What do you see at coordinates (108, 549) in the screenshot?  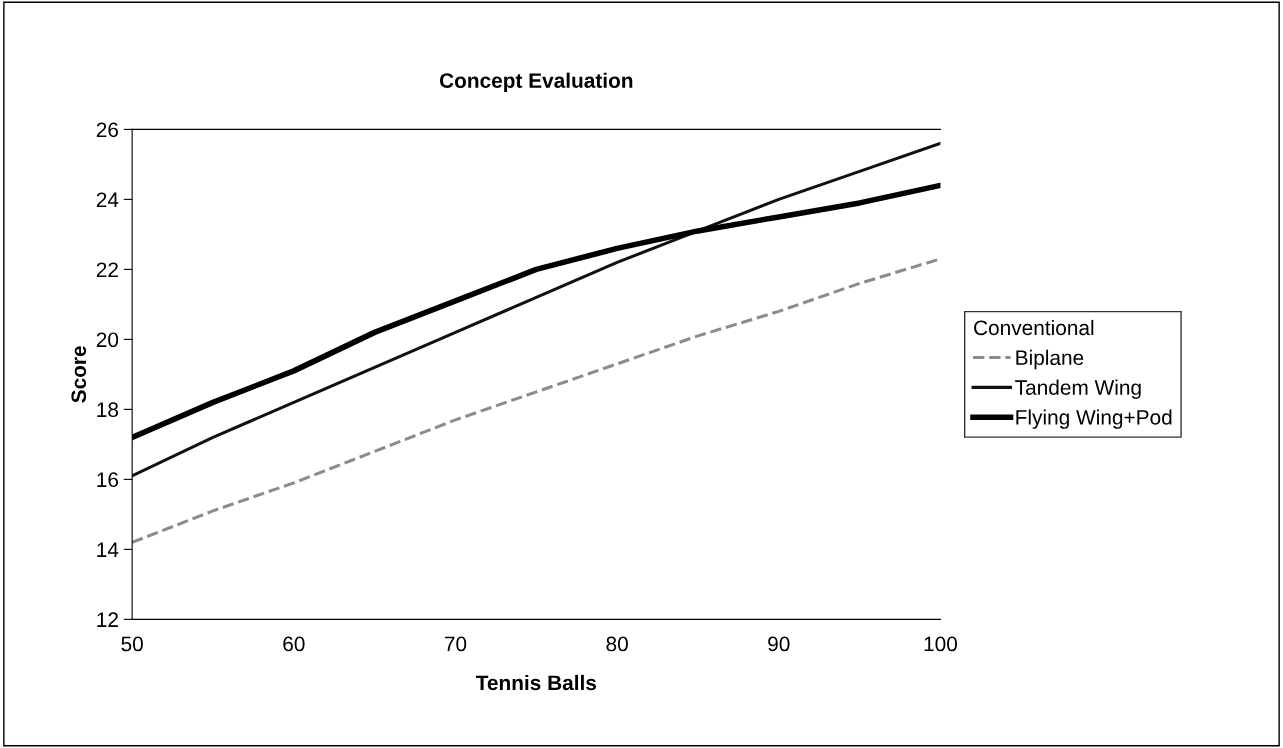 I see `y-tick-label: 14` at bounding box center [108, 549].